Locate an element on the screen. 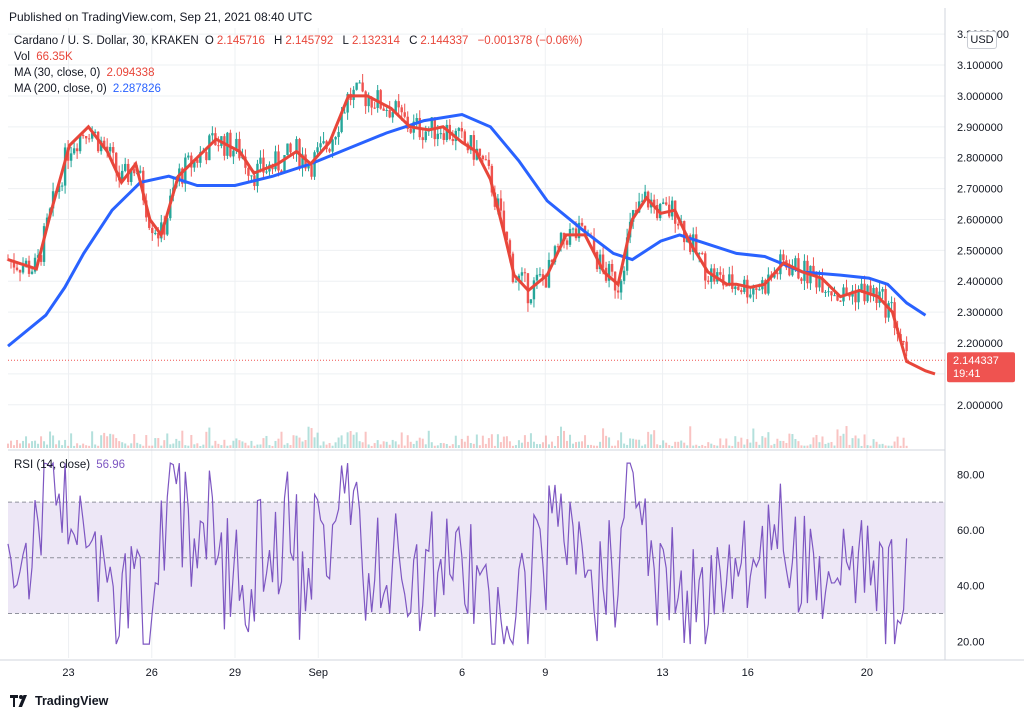  rsi-value: 56.96 is located at coordinates (111, 465).